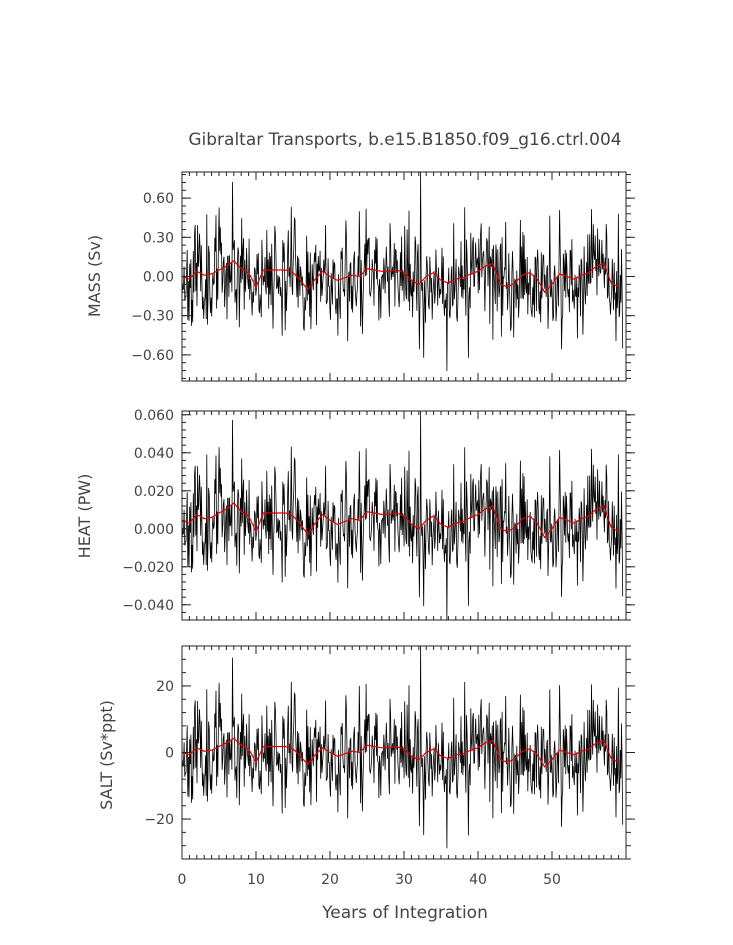 The height and width of the screenshot is (945, 733). I want to click on heat-monthly-series-line, so click(403, 515).